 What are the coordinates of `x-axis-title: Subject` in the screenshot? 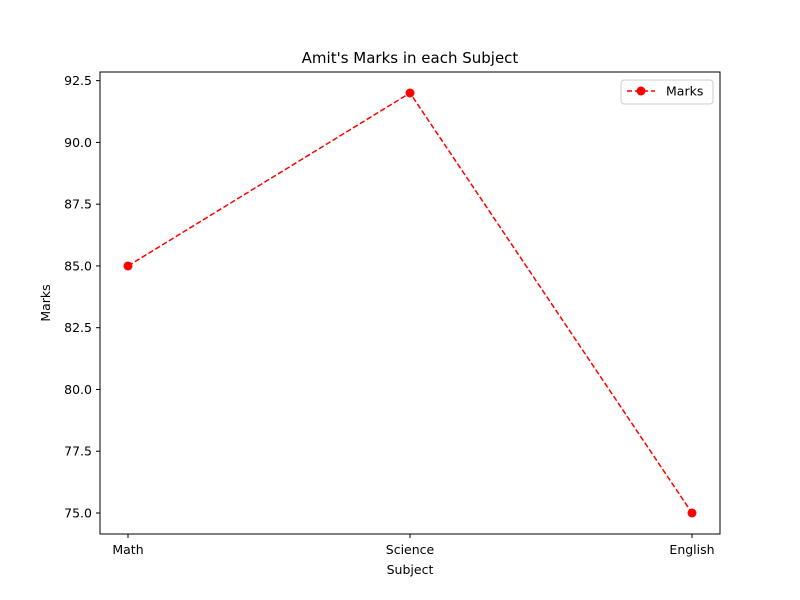 It's located at (410, 569).